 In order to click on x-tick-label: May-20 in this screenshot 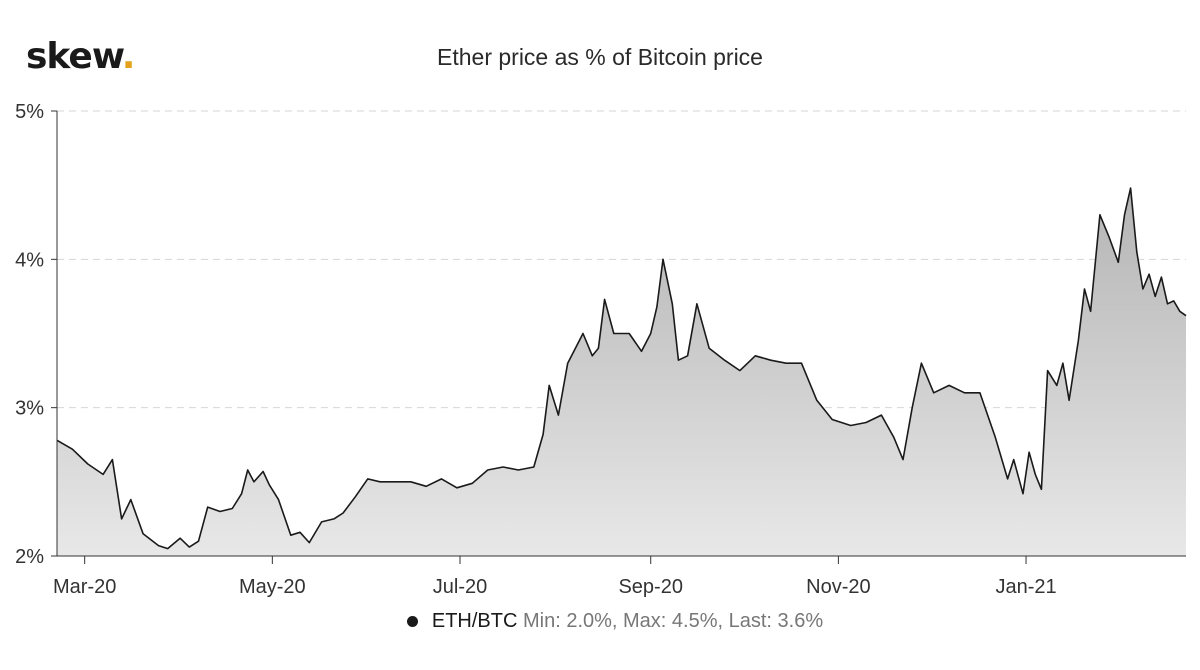, I will do `click(272, 587)`.